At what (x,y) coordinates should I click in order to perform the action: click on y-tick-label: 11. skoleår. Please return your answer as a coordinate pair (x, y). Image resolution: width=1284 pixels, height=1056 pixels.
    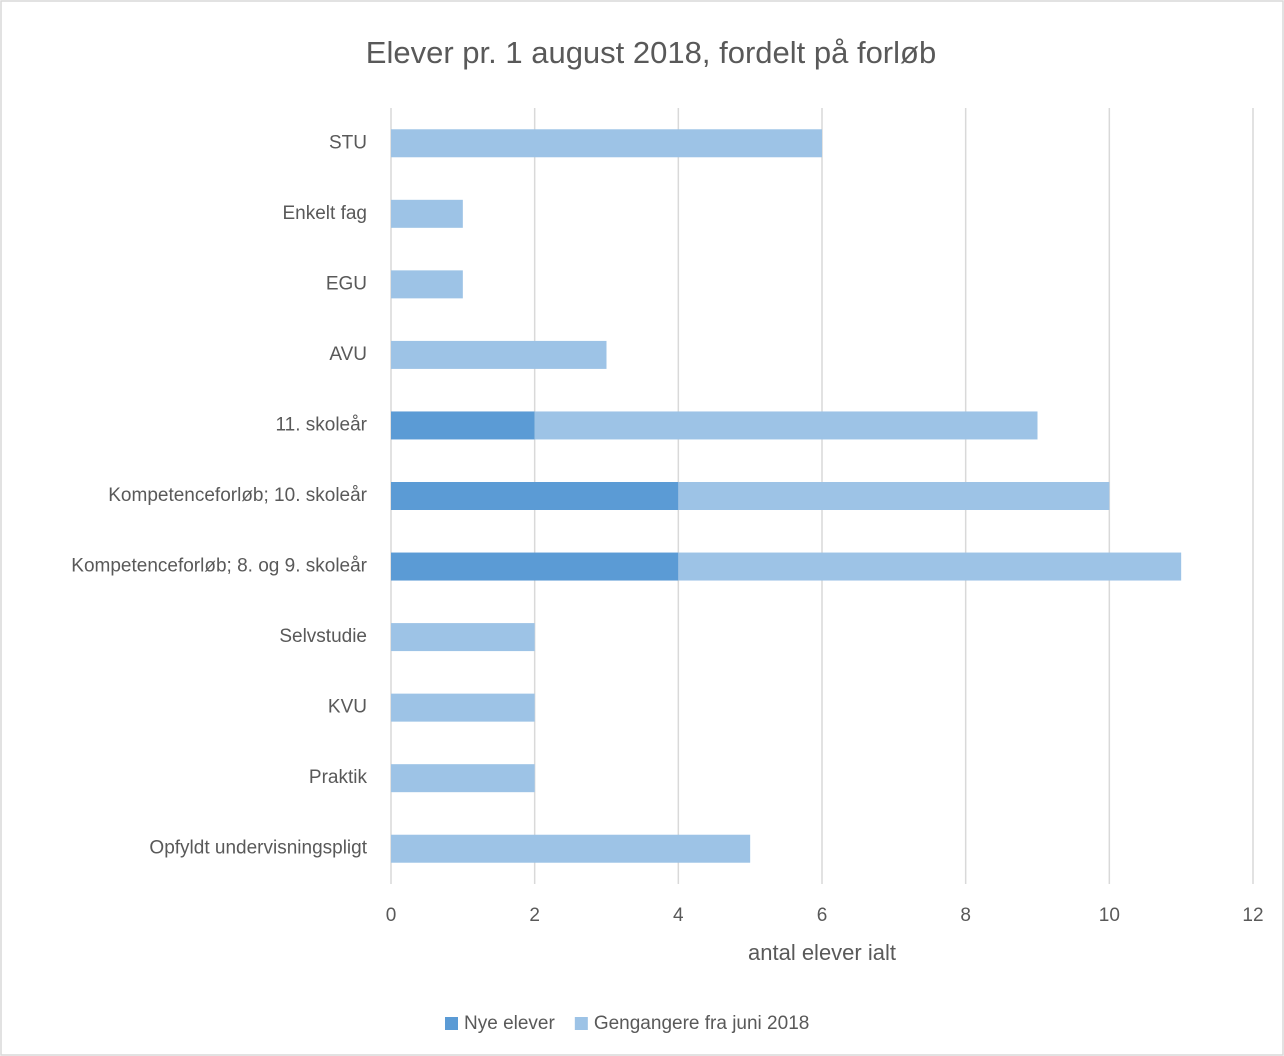
    Looking at the image, I should click on (321, 424).